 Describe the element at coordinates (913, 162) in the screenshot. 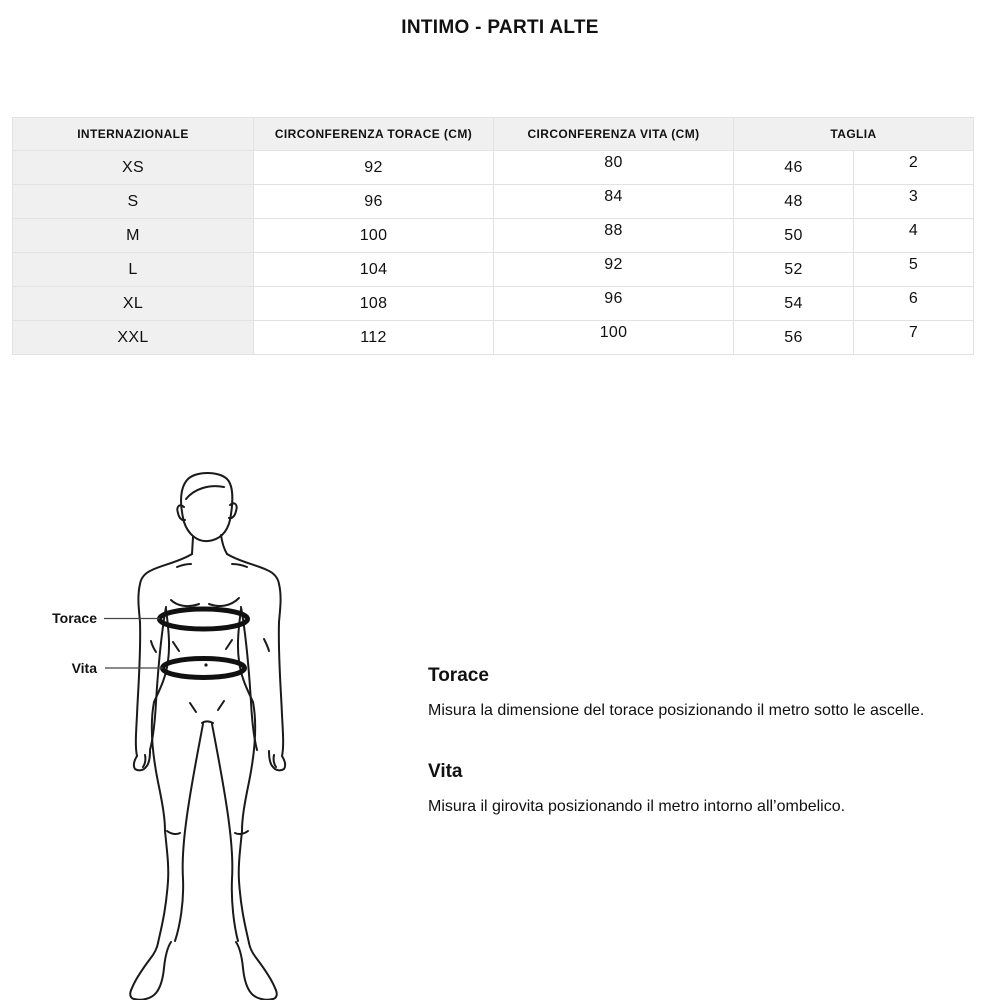

I see `cell-size-num-value: 2` at that location.